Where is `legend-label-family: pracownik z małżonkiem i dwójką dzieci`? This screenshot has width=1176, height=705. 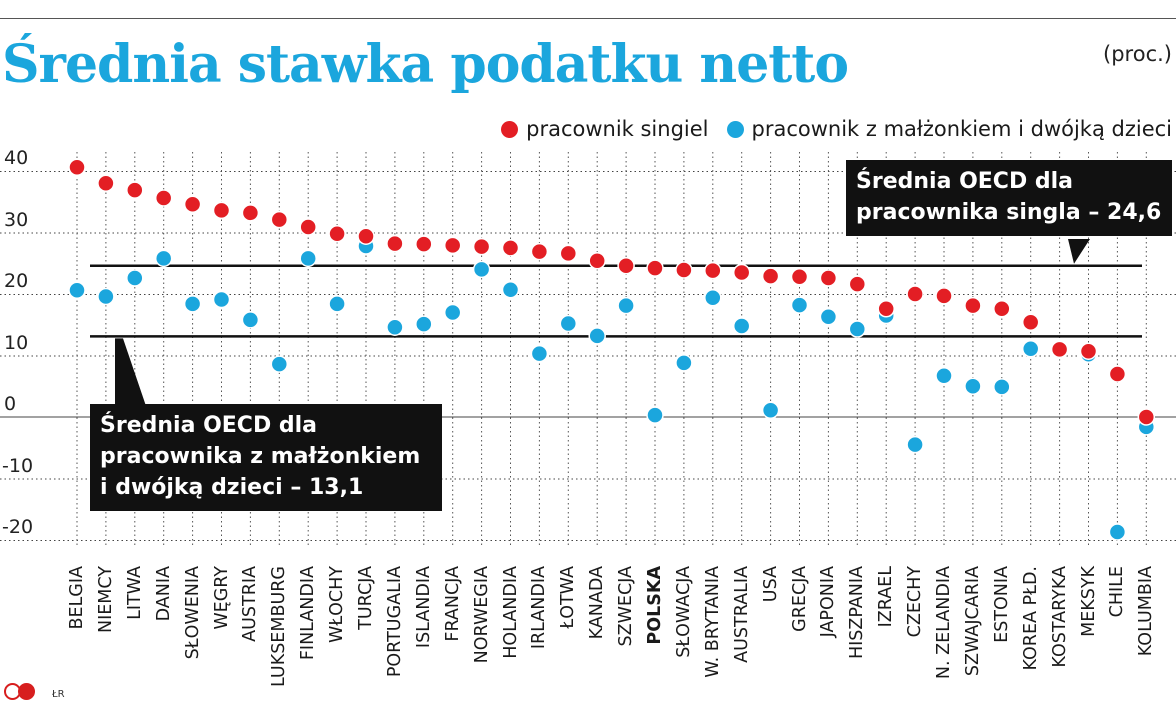
legend-label-family: pracownik z małżonkiem i dwójką dzieci is located at coordinates (962, 129).